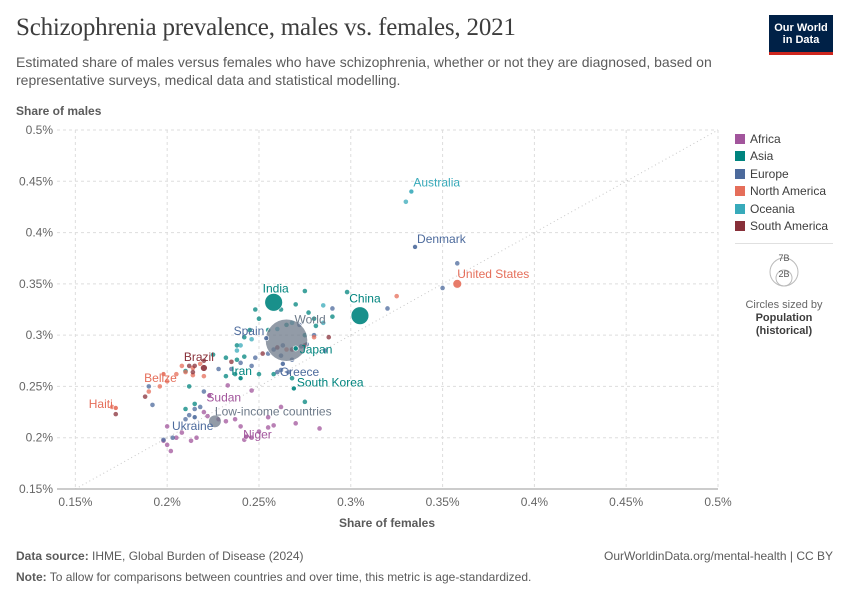 The image size is (850, 600). What do you see at coordinates (411, 191) in the screenshot?
I see `data-point-australia` at bounding box center [411, 191].